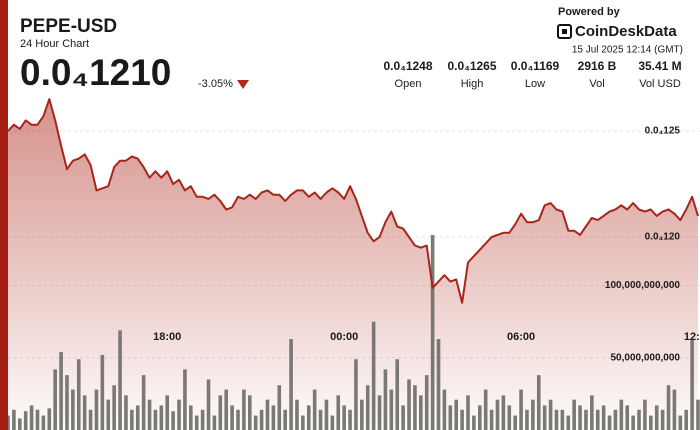  I want to click on stat-label: Open, so click(408, 84).